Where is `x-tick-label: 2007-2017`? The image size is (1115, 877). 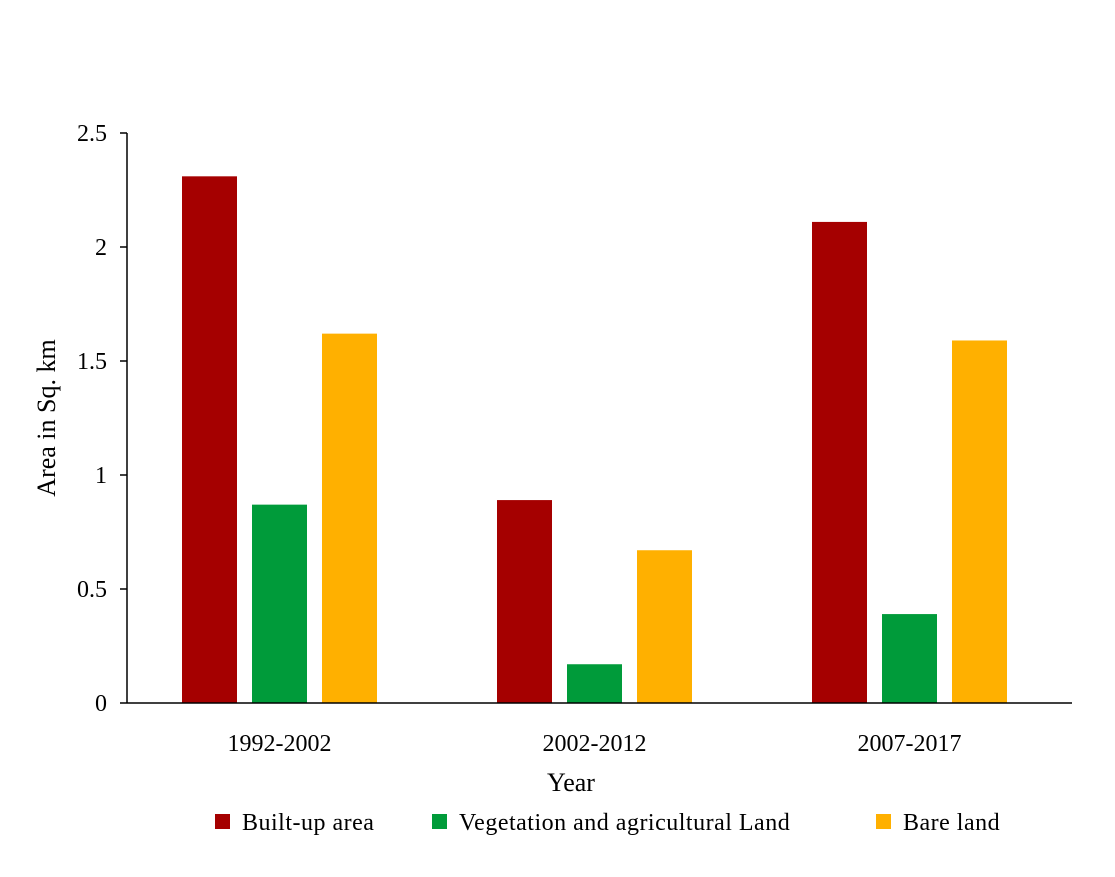
x-tick-label: 2007-2017 is located at coordinates (910, 744).